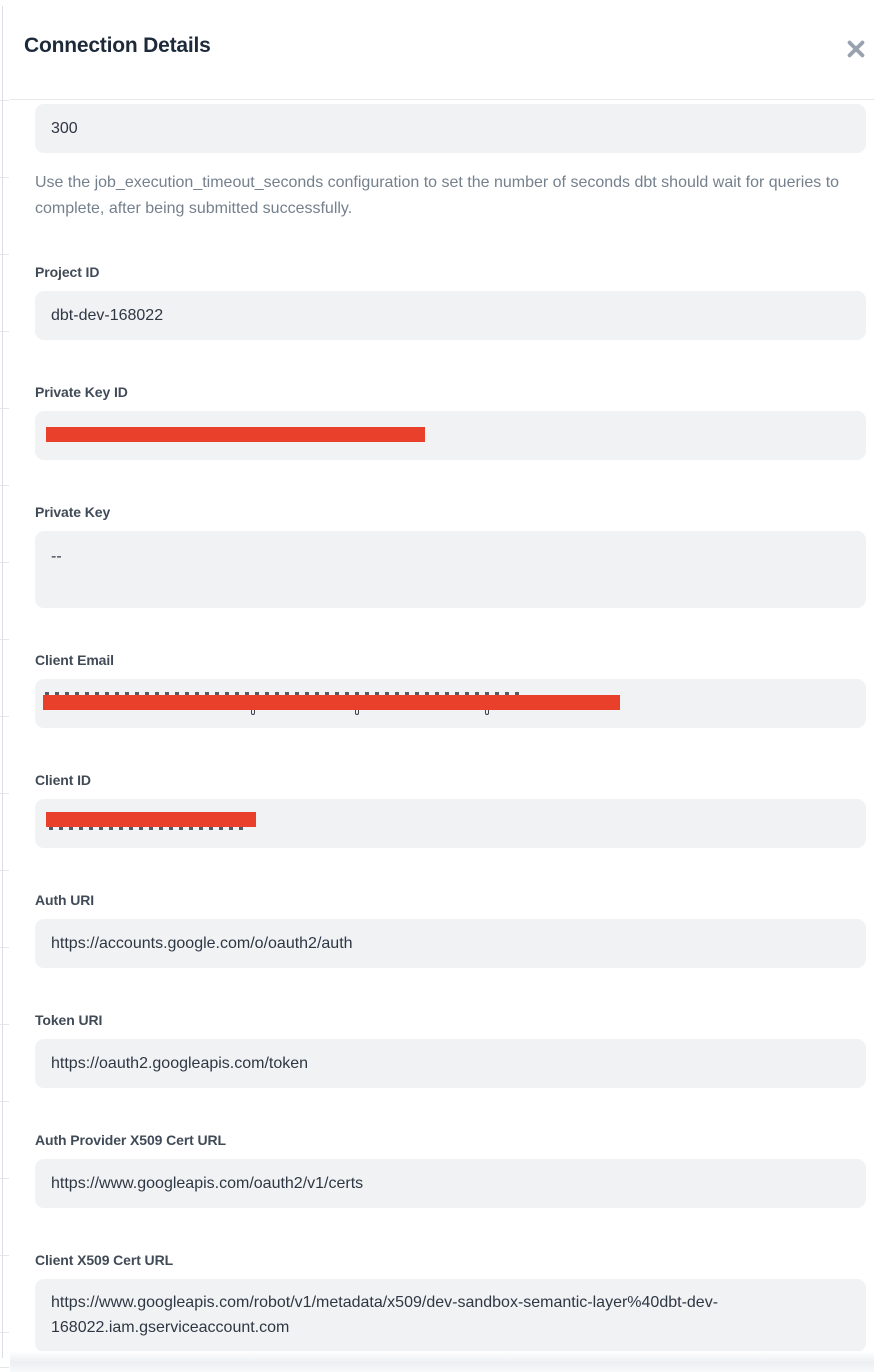 The image size is (874, 1372). Describe the element at coordinates (81, 392) in the screenshot. I see `field-label: Private Key ID` at that location.